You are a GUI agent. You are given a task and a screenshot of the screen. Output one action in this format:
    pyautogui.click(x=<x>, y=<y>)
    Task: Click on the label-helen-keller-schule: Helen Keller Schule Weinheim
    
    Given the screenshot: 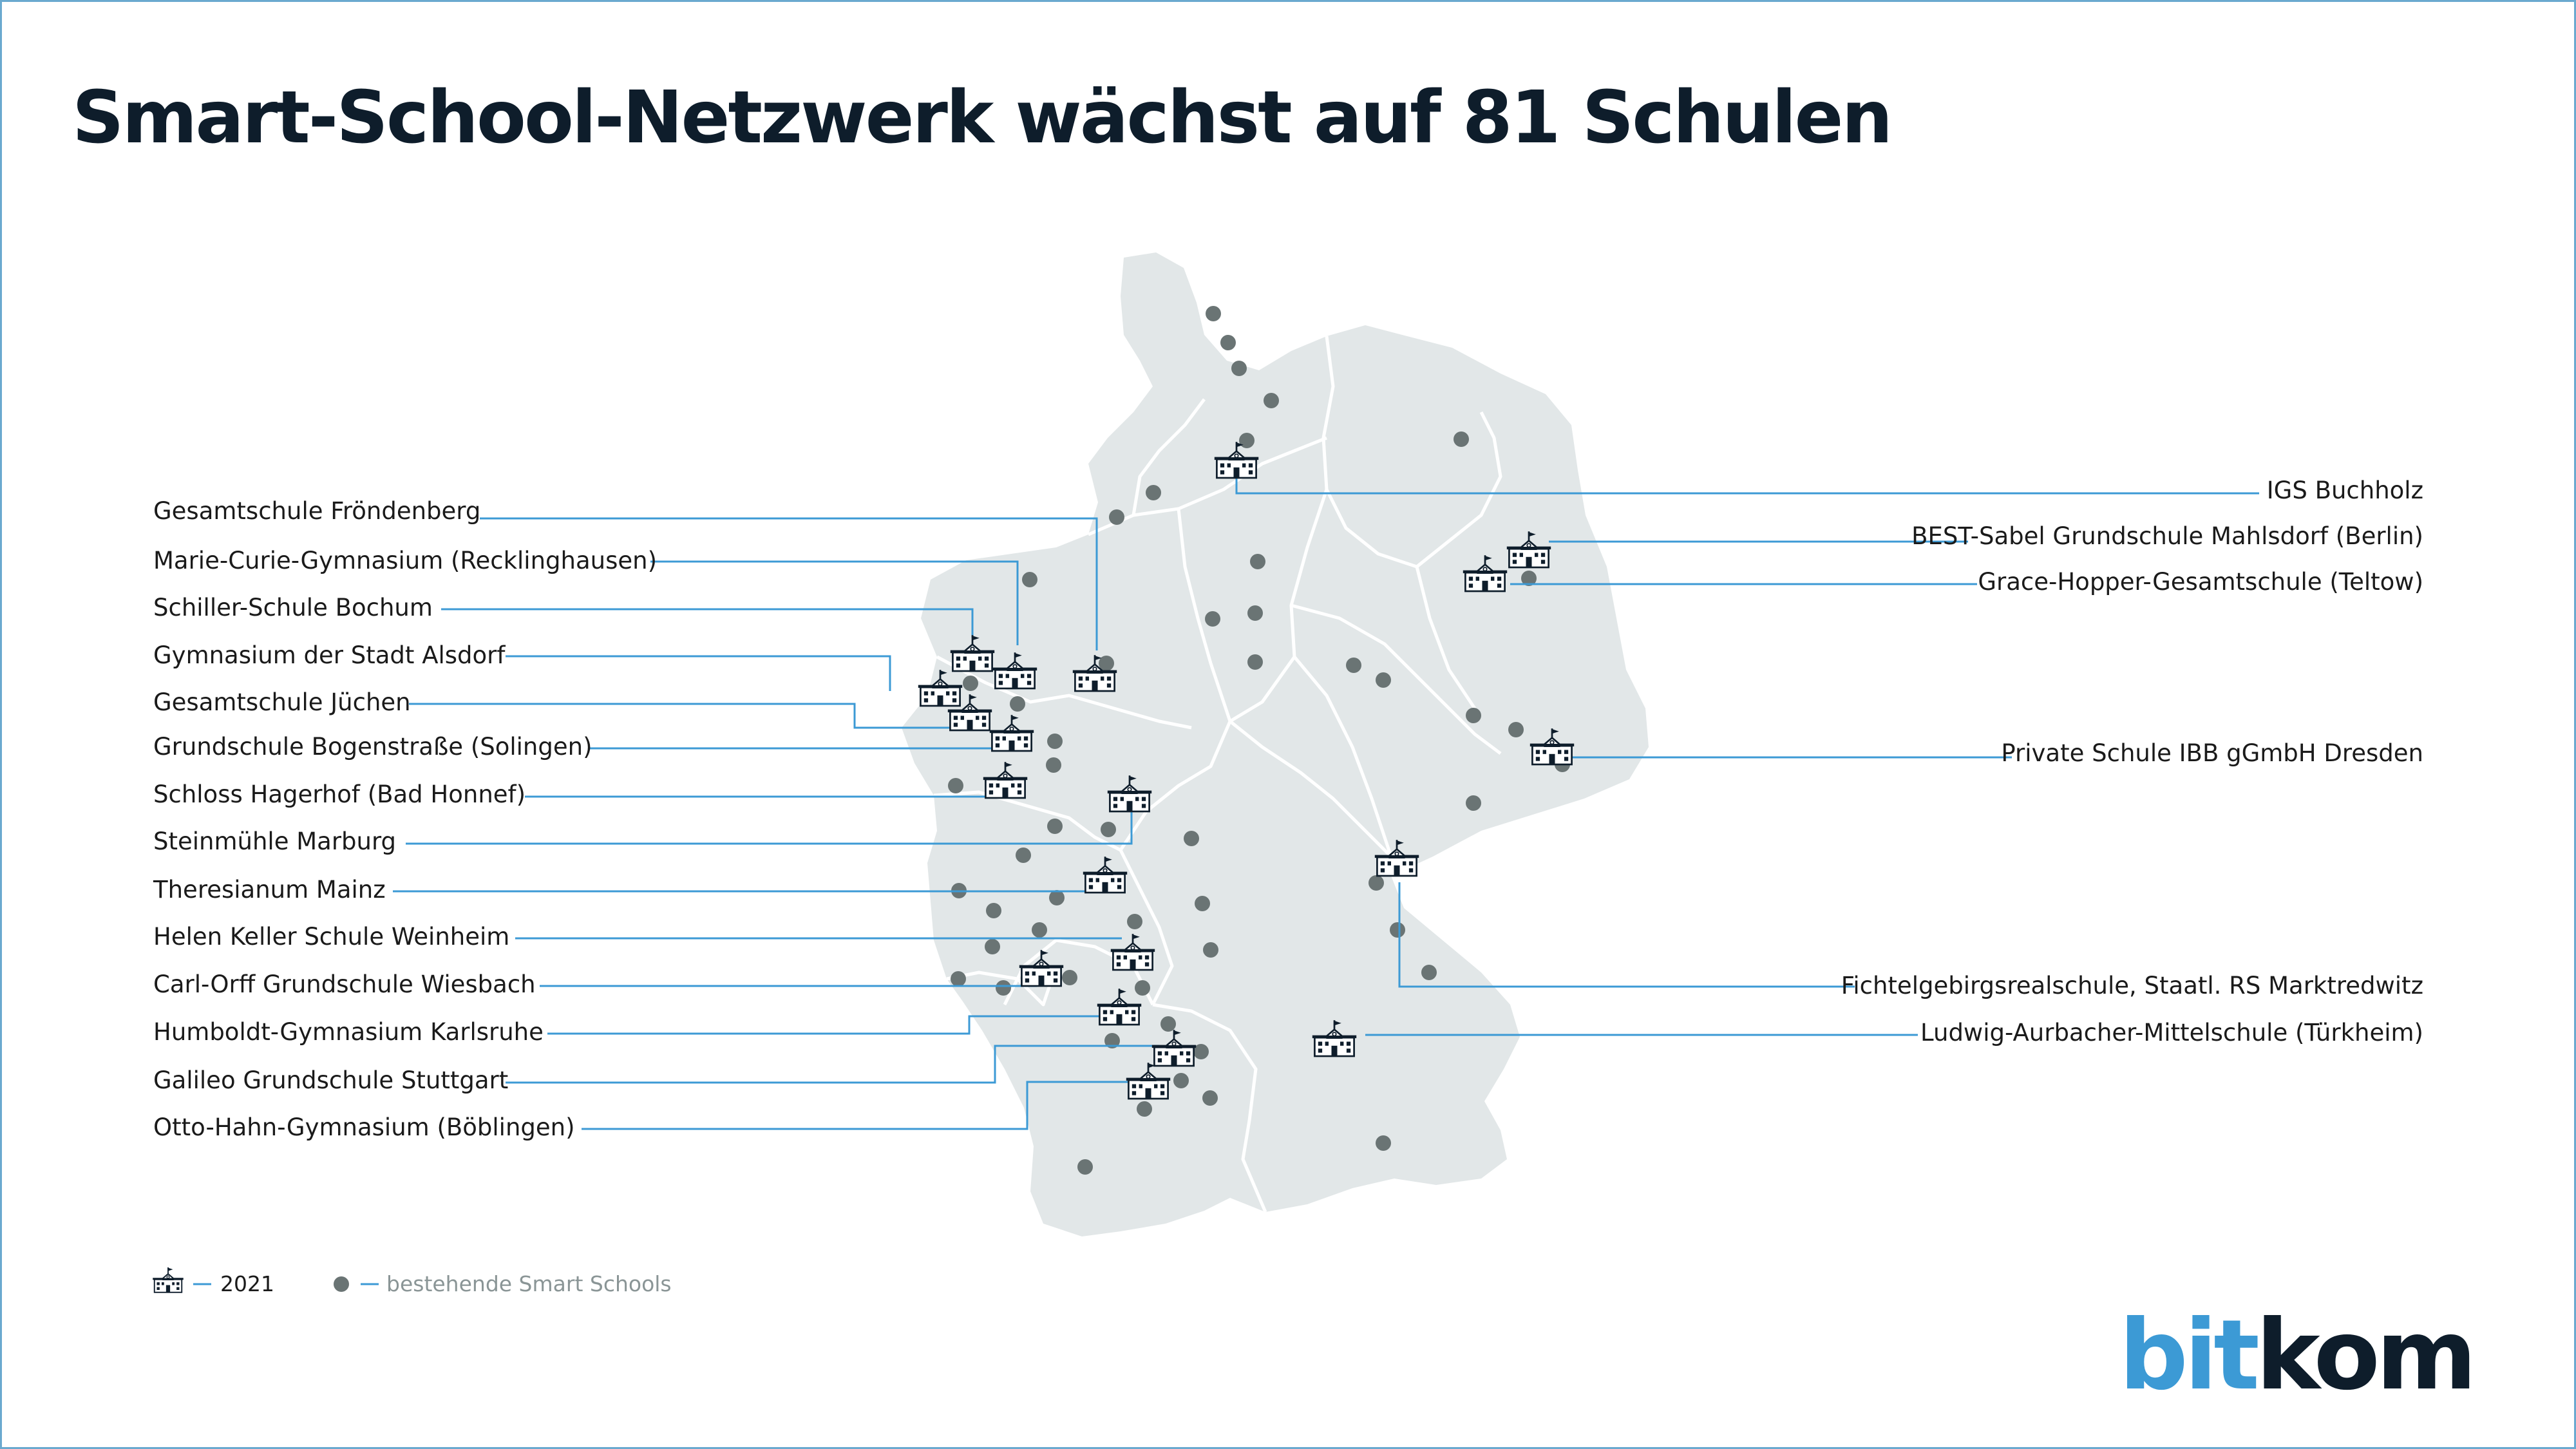 What is the action you would take?
    pyautogui.click(x=332, y=937)
    